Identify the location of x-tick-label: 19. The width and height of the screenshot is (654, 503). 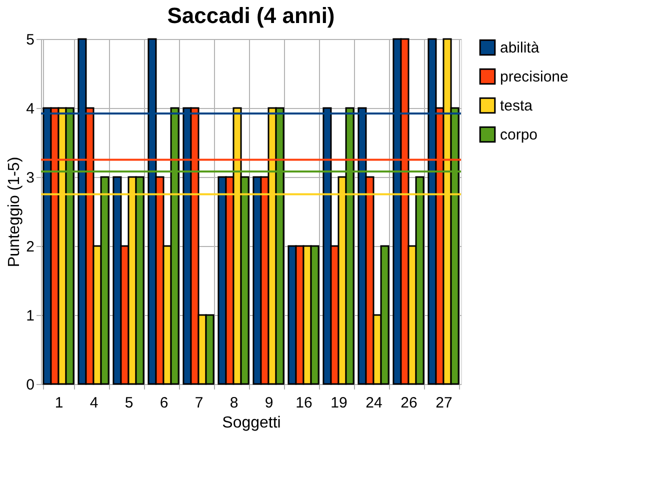
(339, 403).